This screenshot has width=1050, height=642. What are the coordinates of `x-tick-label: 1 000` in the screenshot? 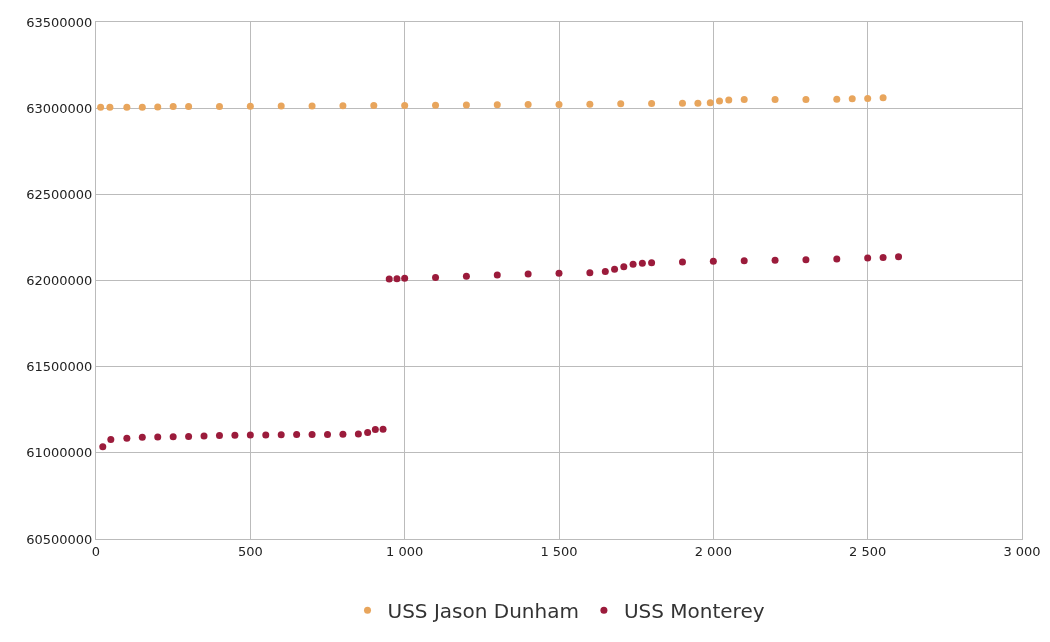 It's located at (405, 551).